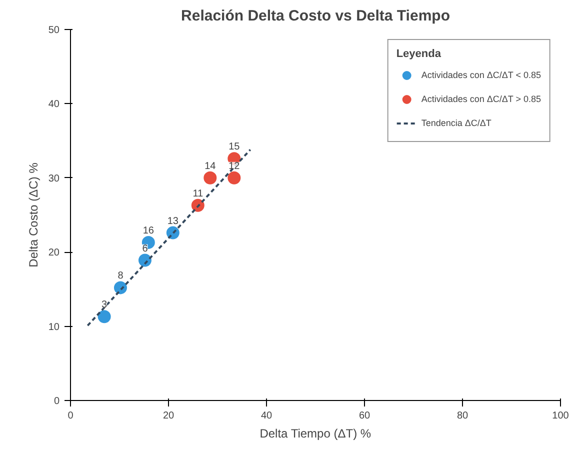 The width and height of the screenshot is (582, 452). Describe the element at coordinates (54, 178) in the screenshot. I see `y-tick-label: 30` at that location.